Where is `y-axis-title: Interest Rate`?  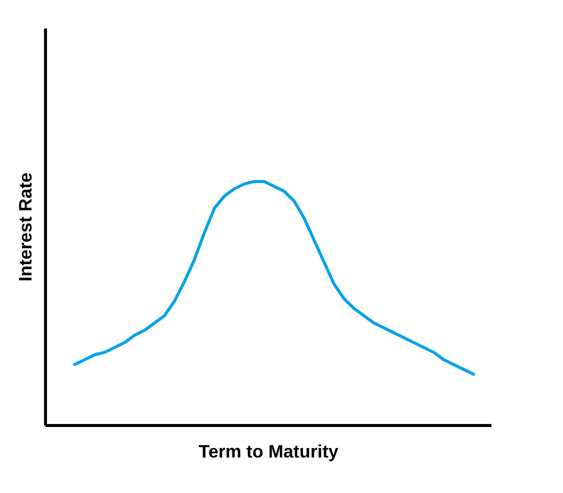 y-axis-title: Interest Rate is located at coordinates (26, 227).